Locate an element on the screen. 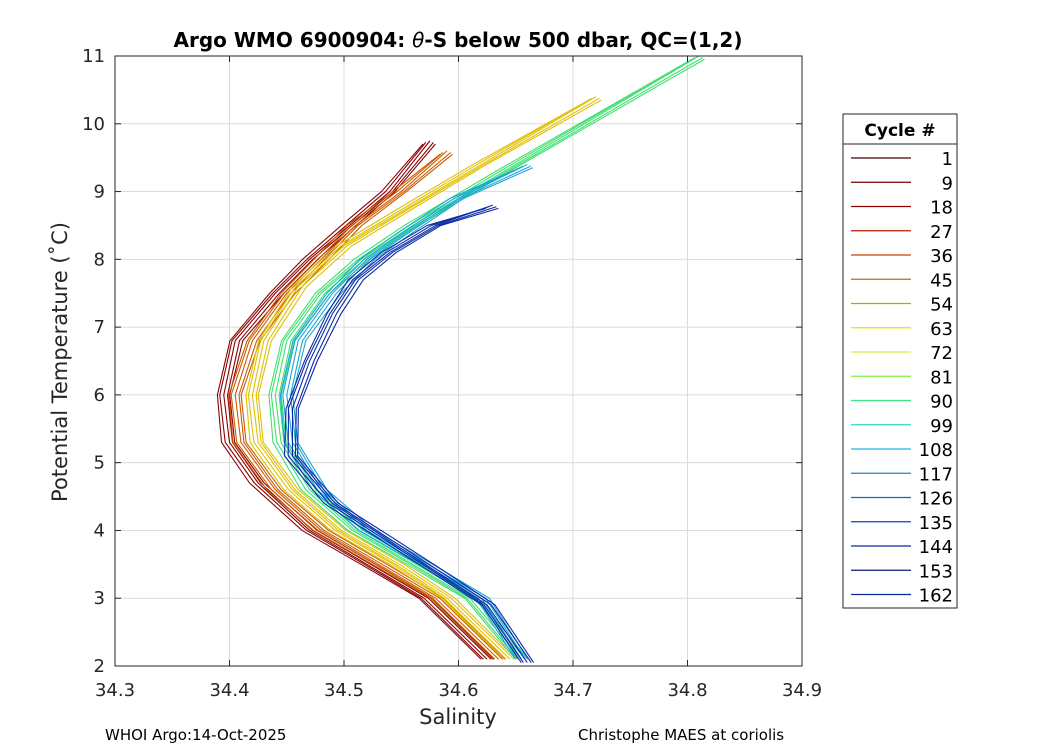  legend-entry-label: 108 is located at coordinates (936, 450).